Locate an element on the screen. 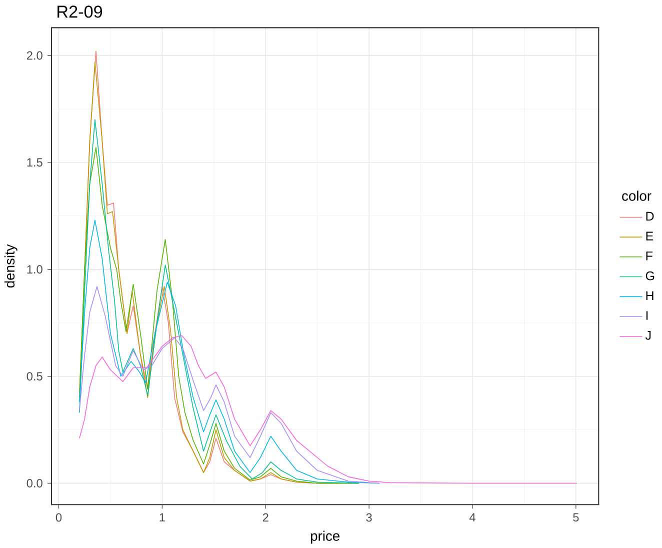 This screenshot has width=662, height=548. x-tick-label: 0 is located at coordinates (59, 517).